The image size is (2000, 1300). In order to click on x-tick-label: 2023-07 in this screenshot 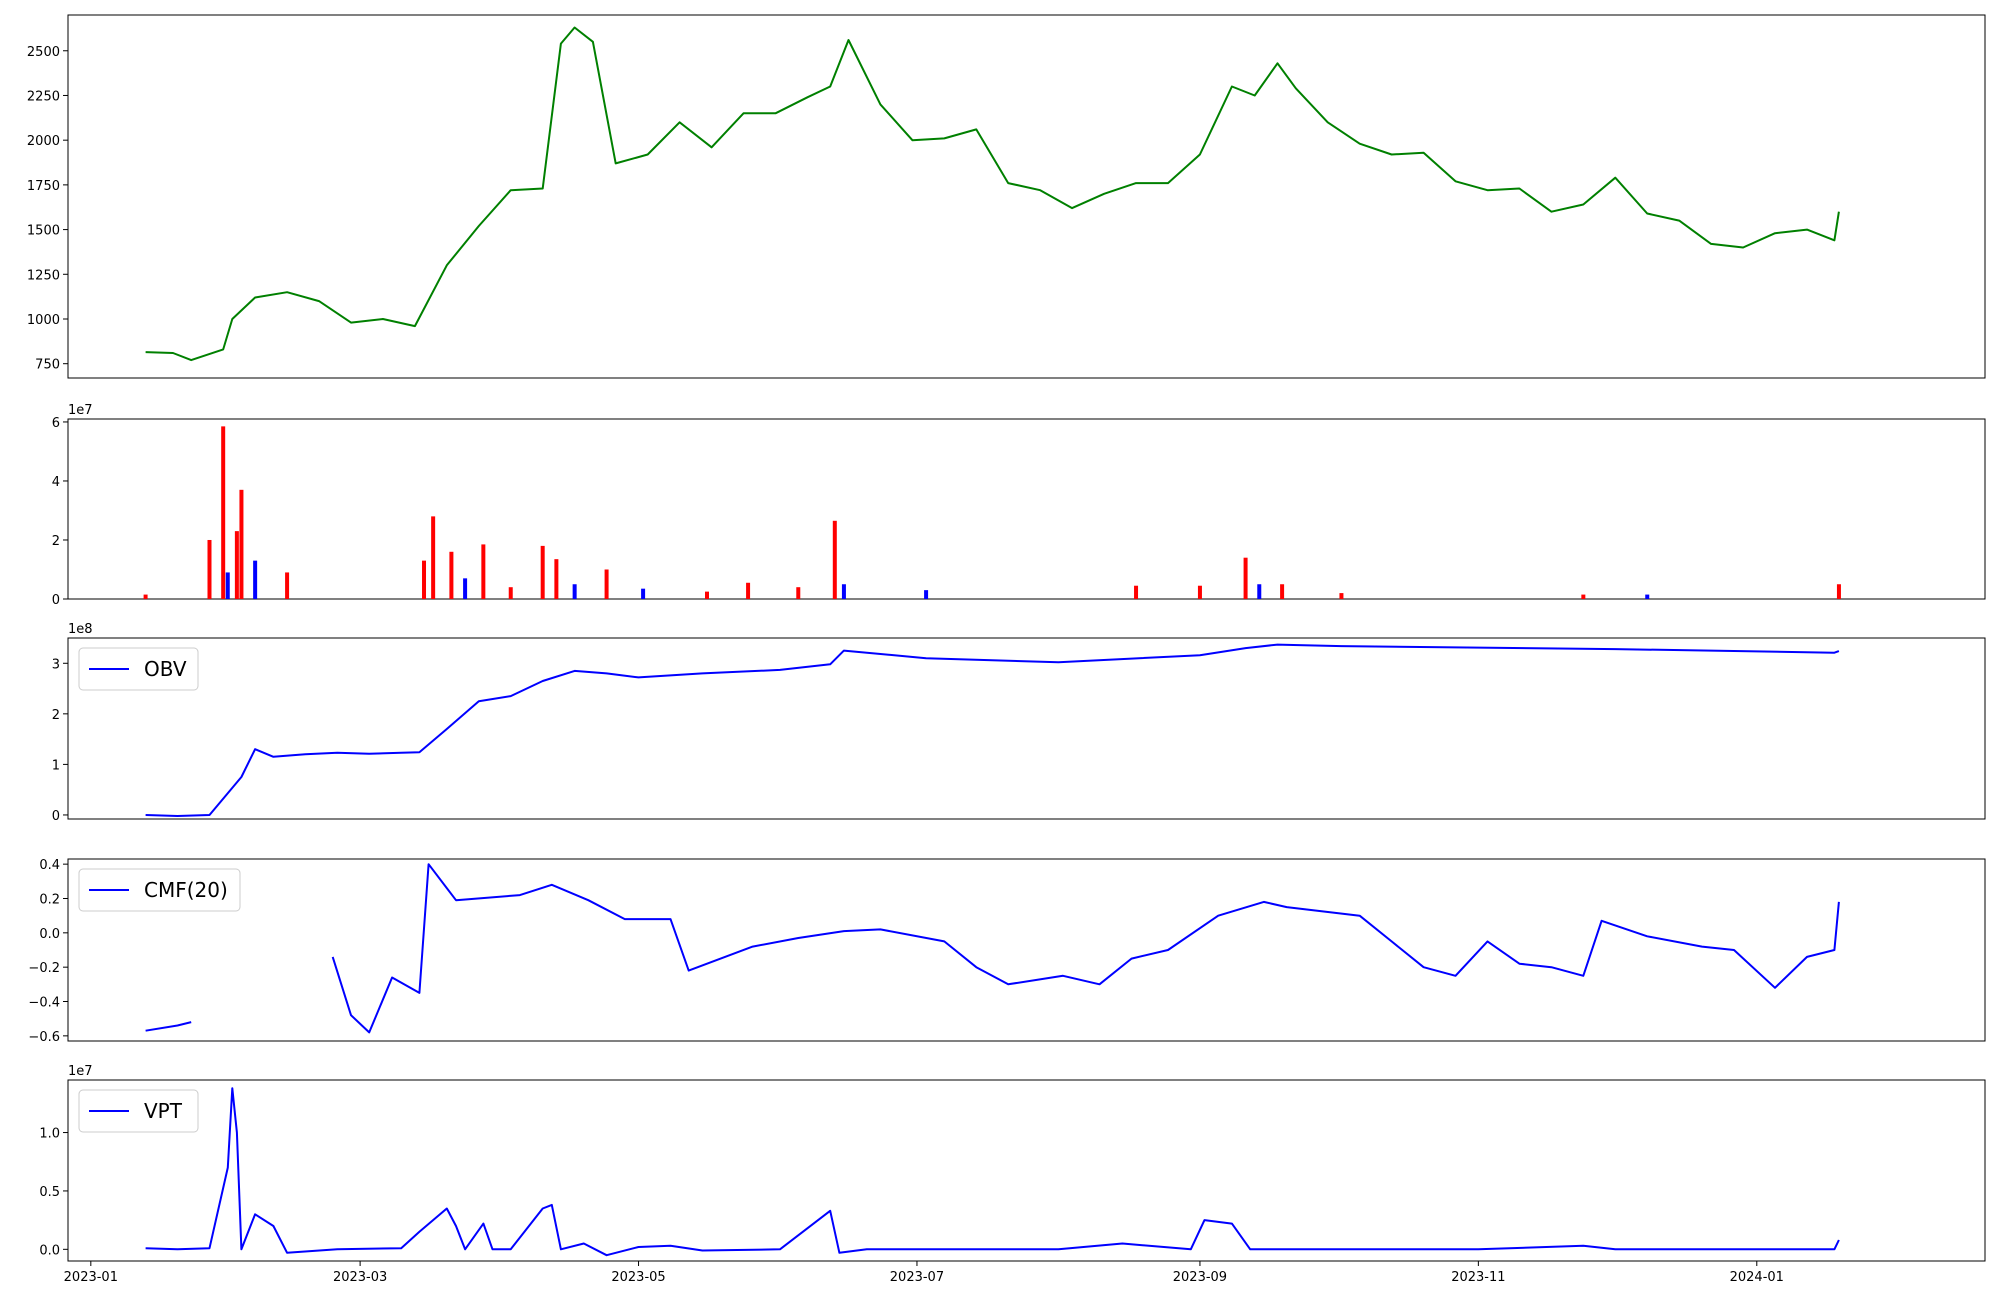, I will do `click(917, 1277)`.